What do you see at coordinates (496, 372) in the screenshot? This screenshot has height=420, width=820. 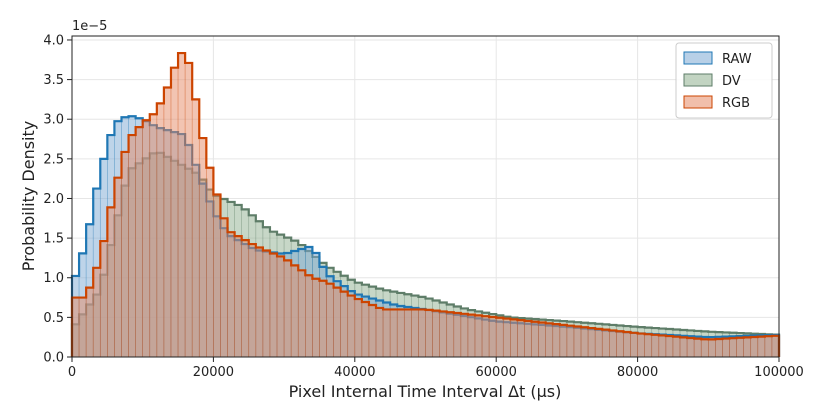 I see `x-tick-label: 60000` at bounding box center [496, 372].